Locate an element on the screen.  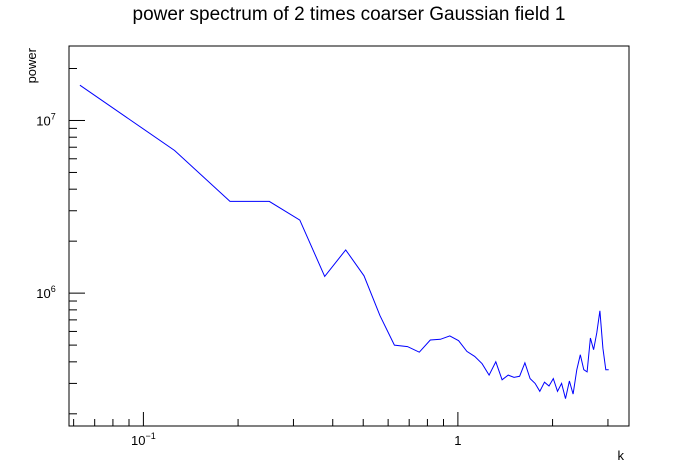
y-axis-ticks is located at coordinates (77, 241).